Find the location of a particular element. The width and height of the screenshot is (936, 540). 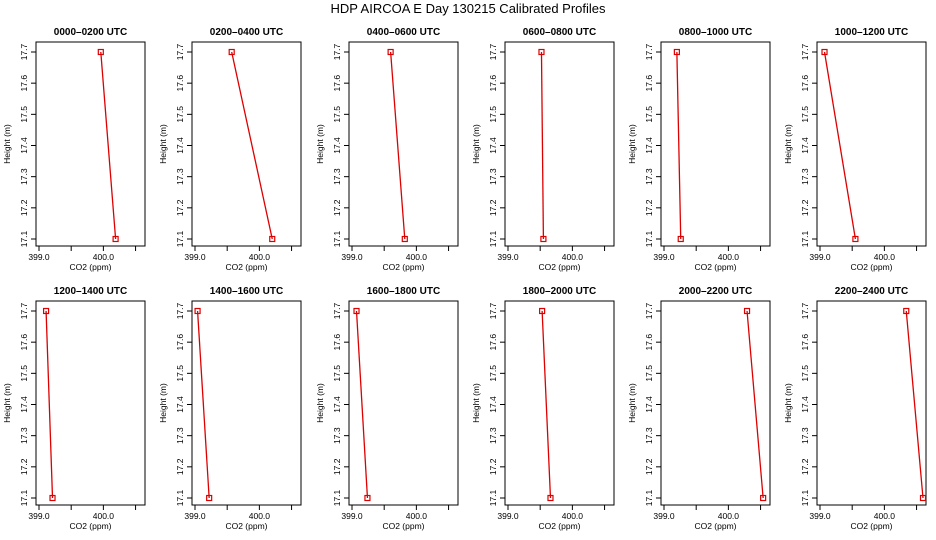

panel-title: 0200–0400 UTC is located at coordinates (246, 32).